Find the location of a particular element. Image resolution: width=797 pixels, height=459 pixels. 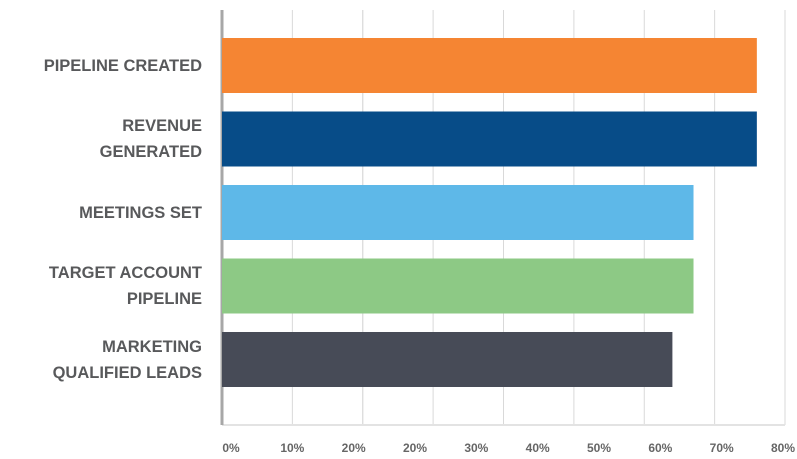

category-label: MEETINGS SET is located at coordinates (140, 212).